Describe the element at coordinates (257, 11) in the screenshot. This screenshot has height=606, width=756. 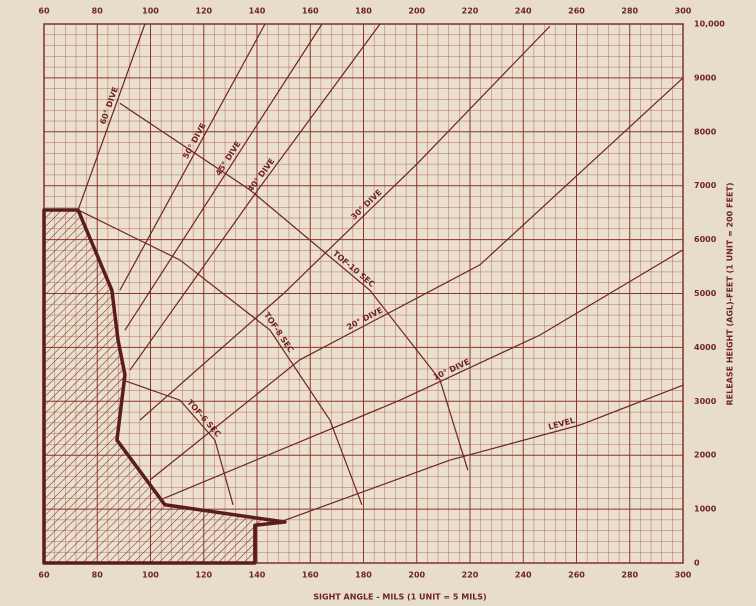
I see `x-tick-label-top: 140` at that location.